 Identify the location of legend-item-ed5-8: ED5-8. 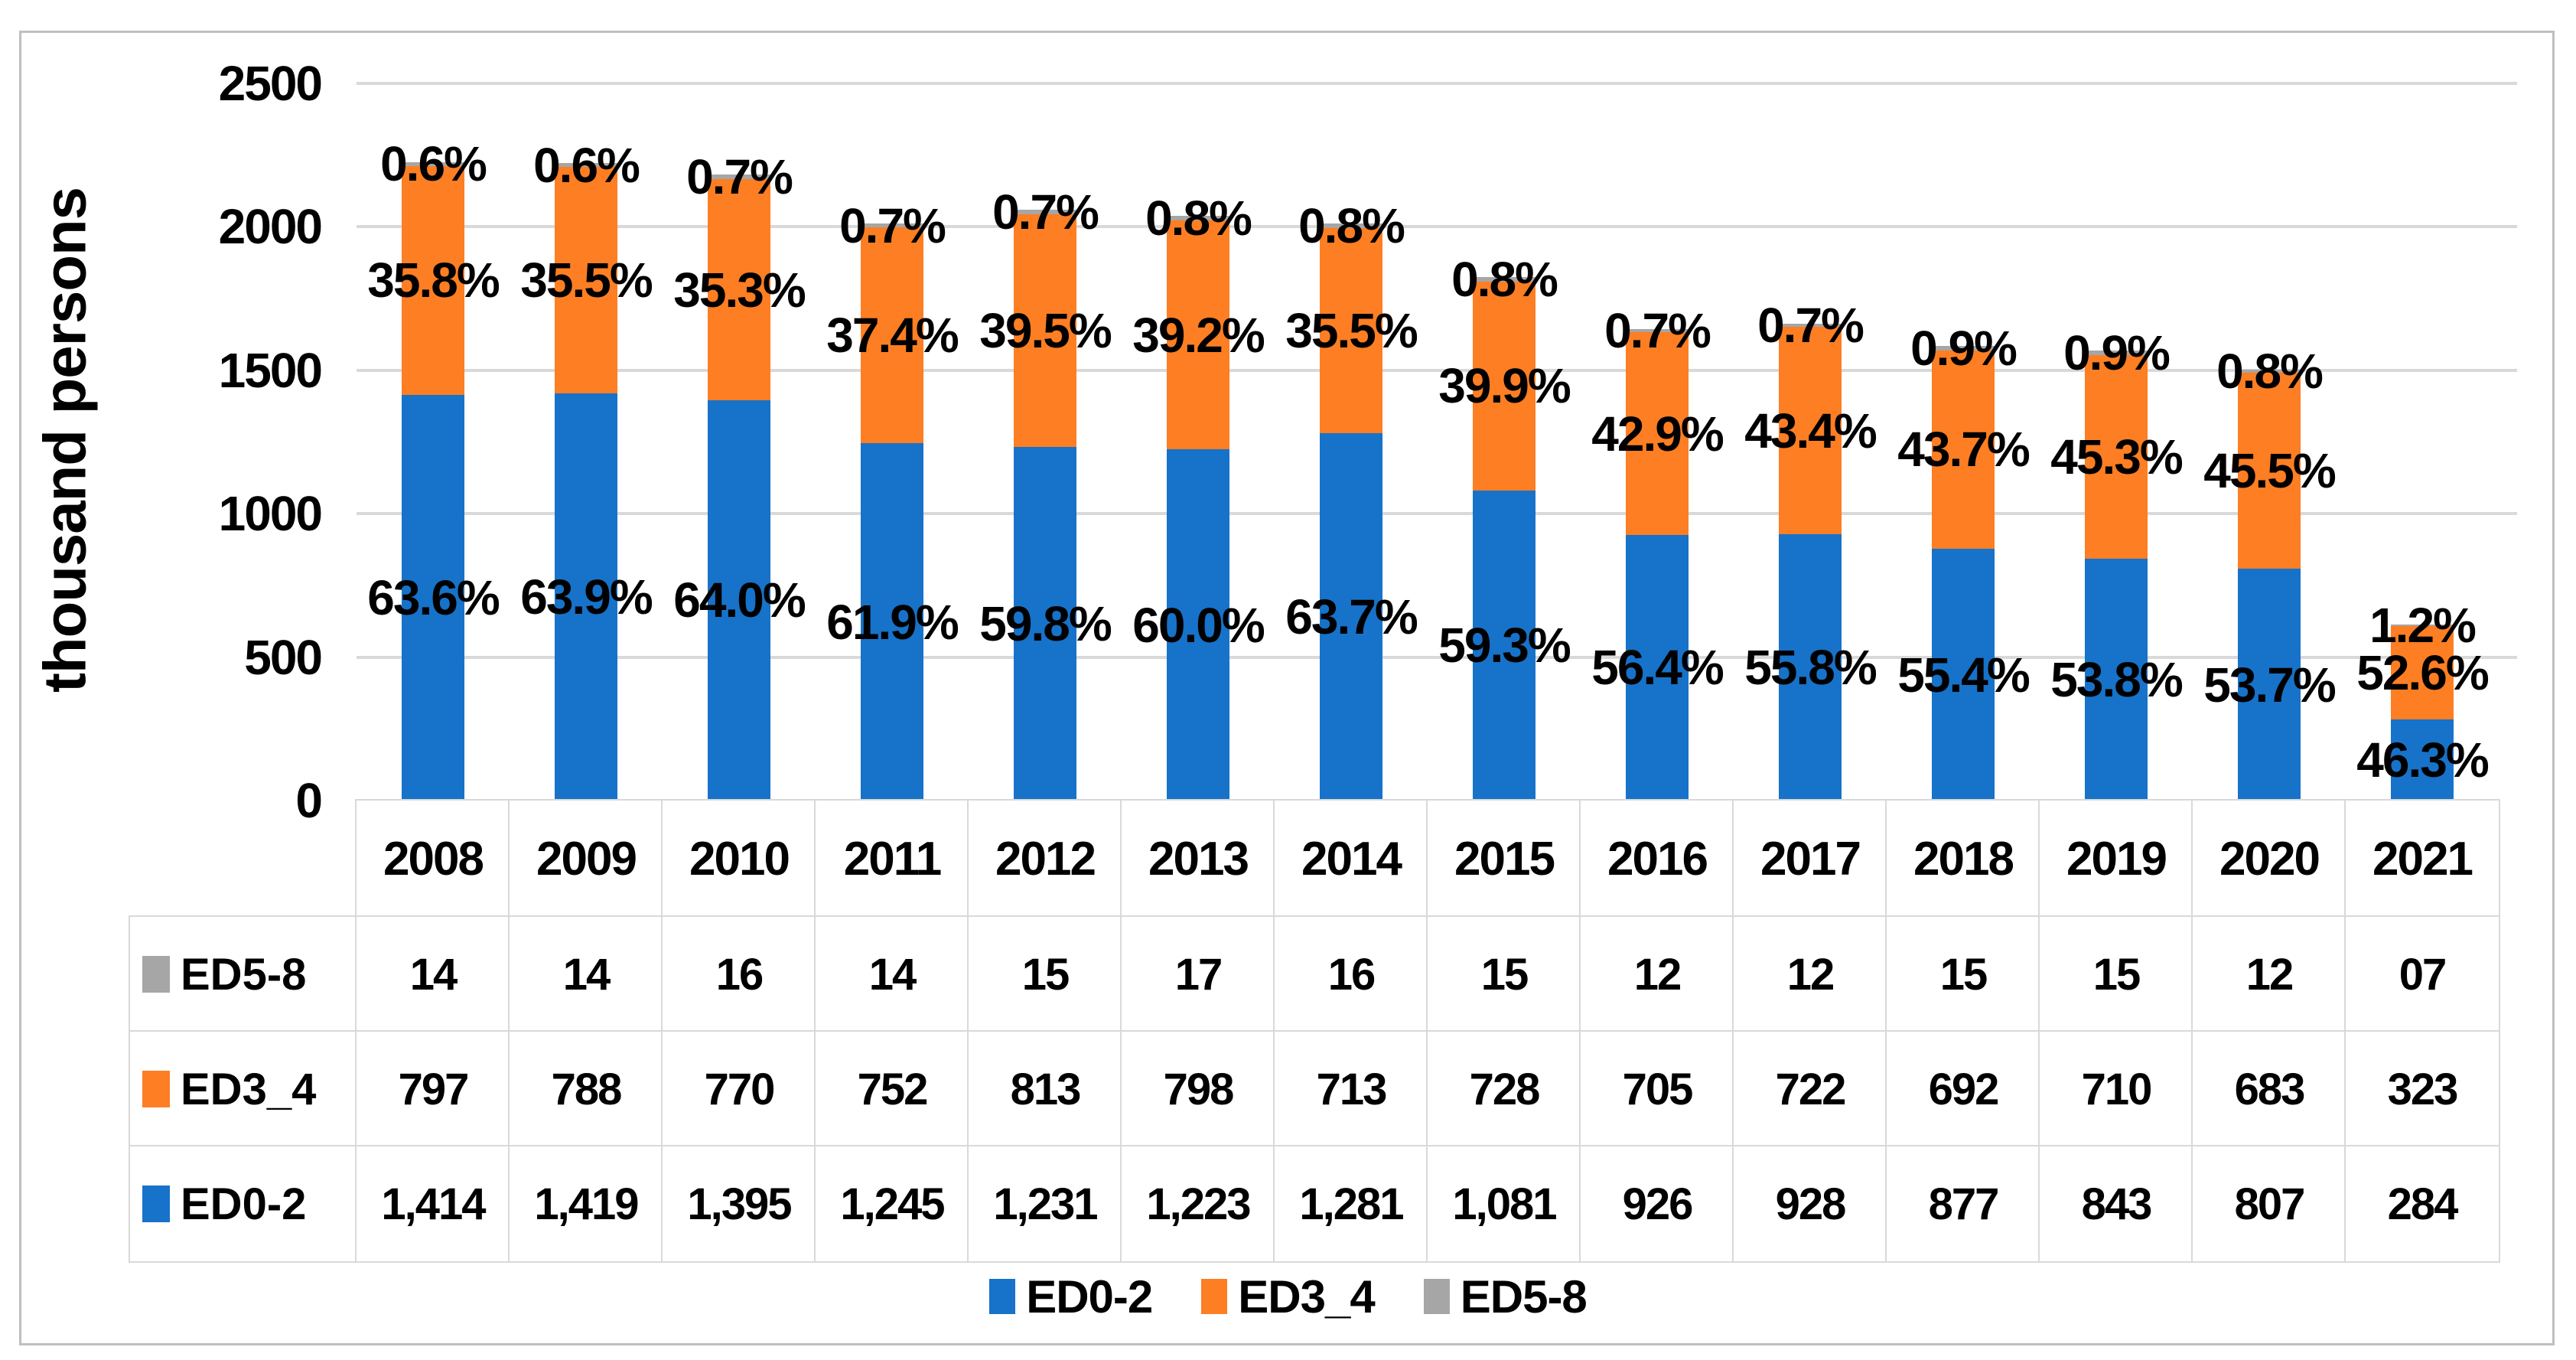
(1506, 1296).